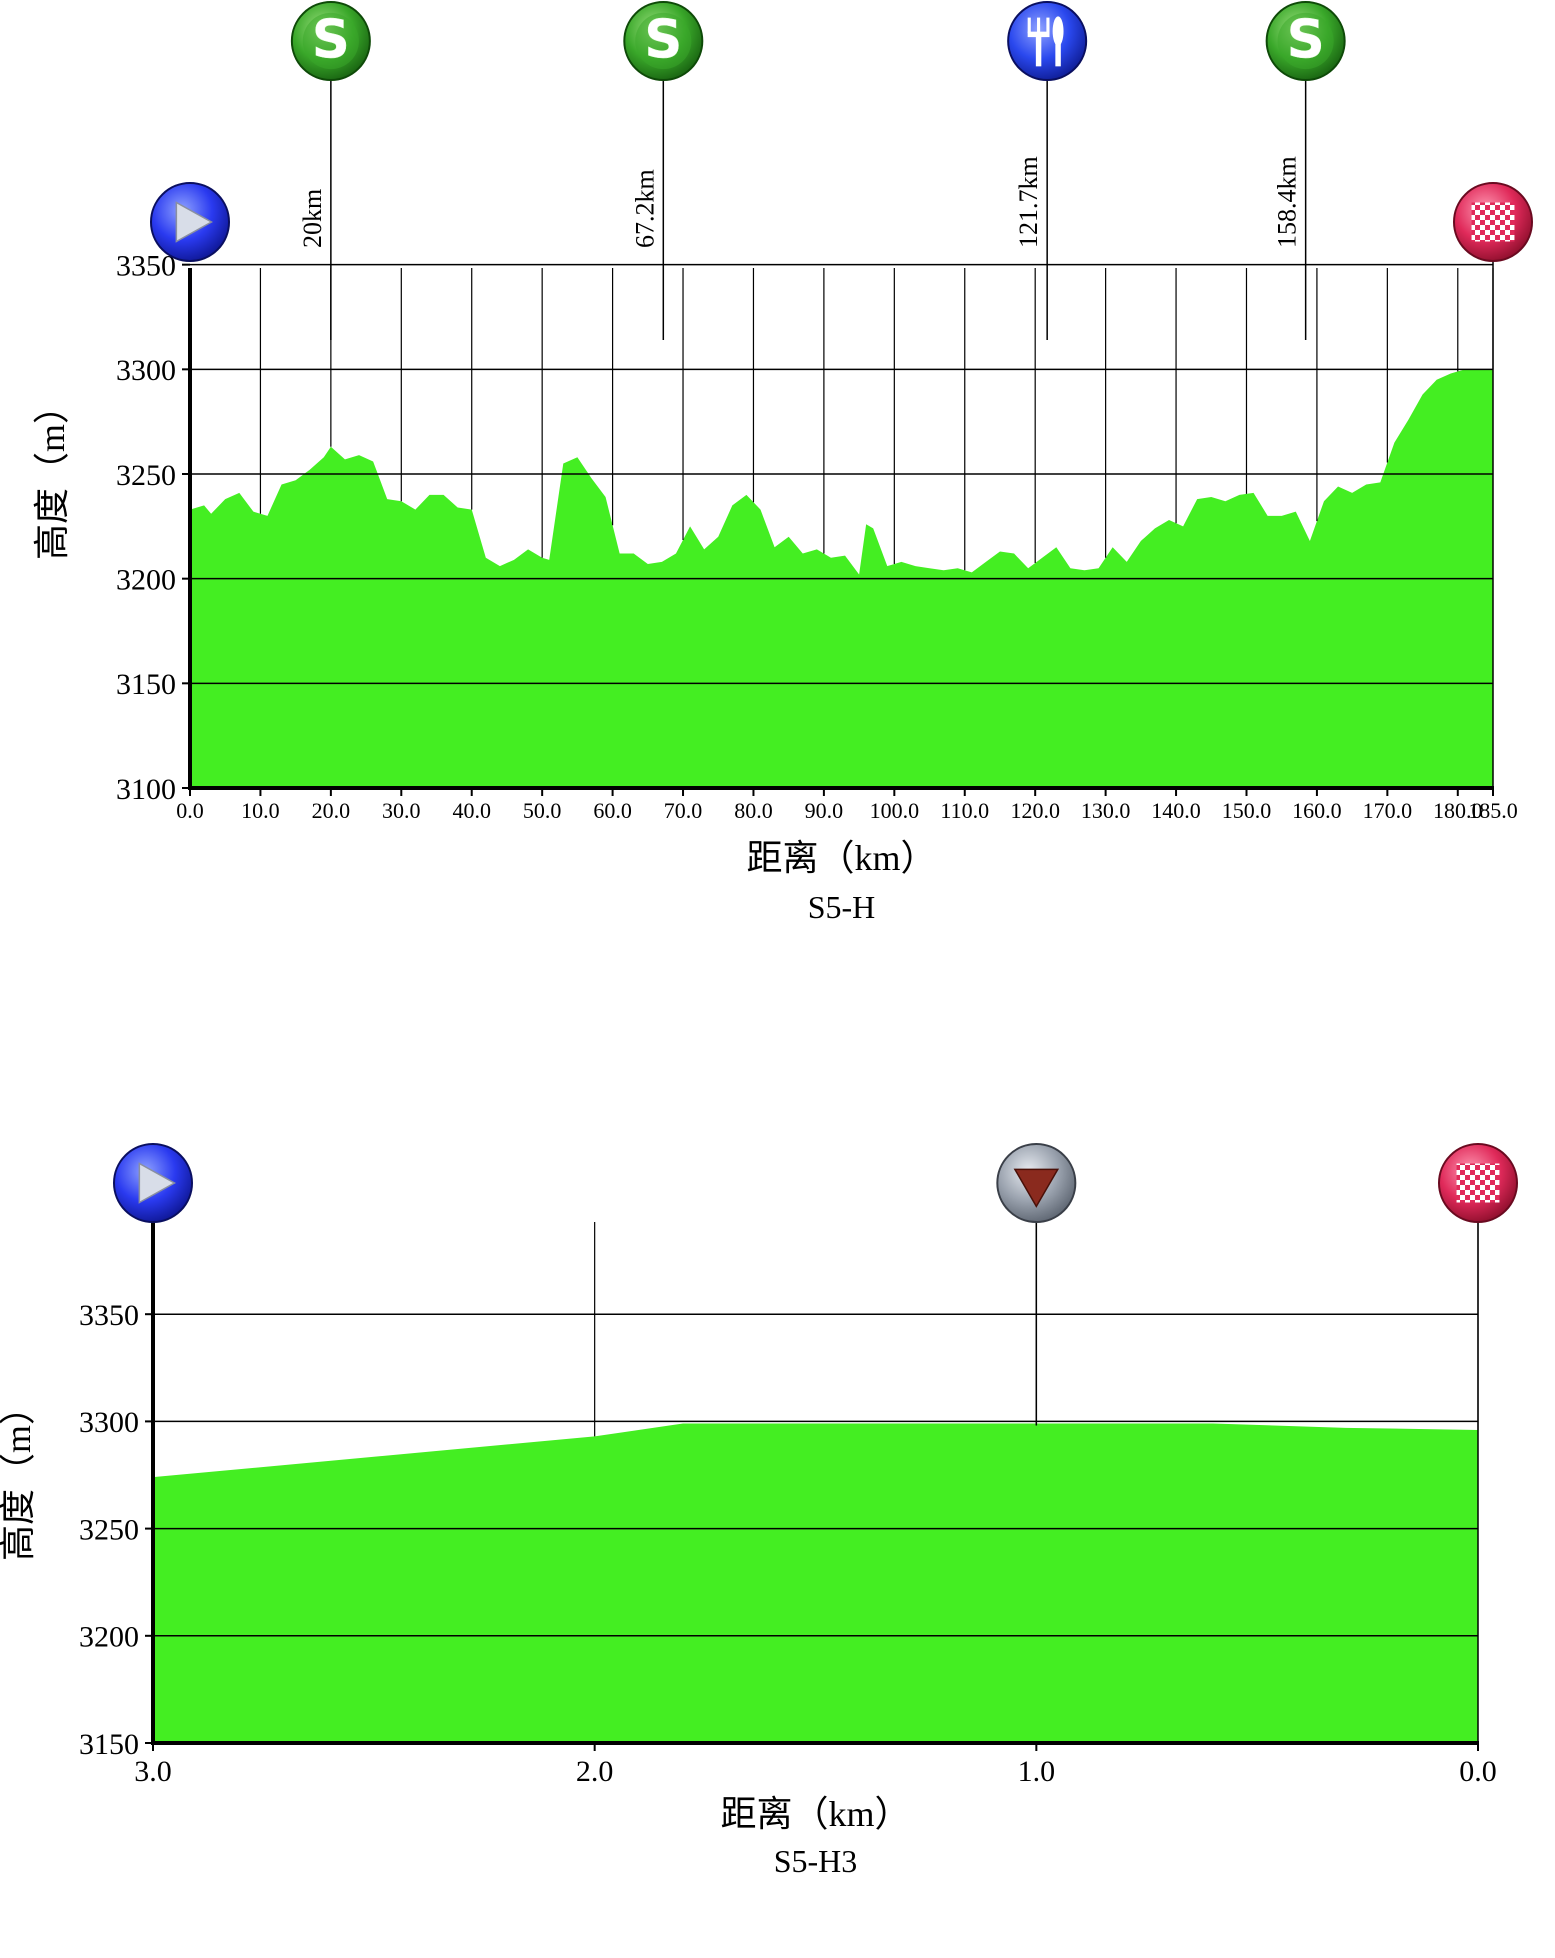 The image size is (1555, 1958). I want to click on x-tick-label: 50.0, so click(542, 810).